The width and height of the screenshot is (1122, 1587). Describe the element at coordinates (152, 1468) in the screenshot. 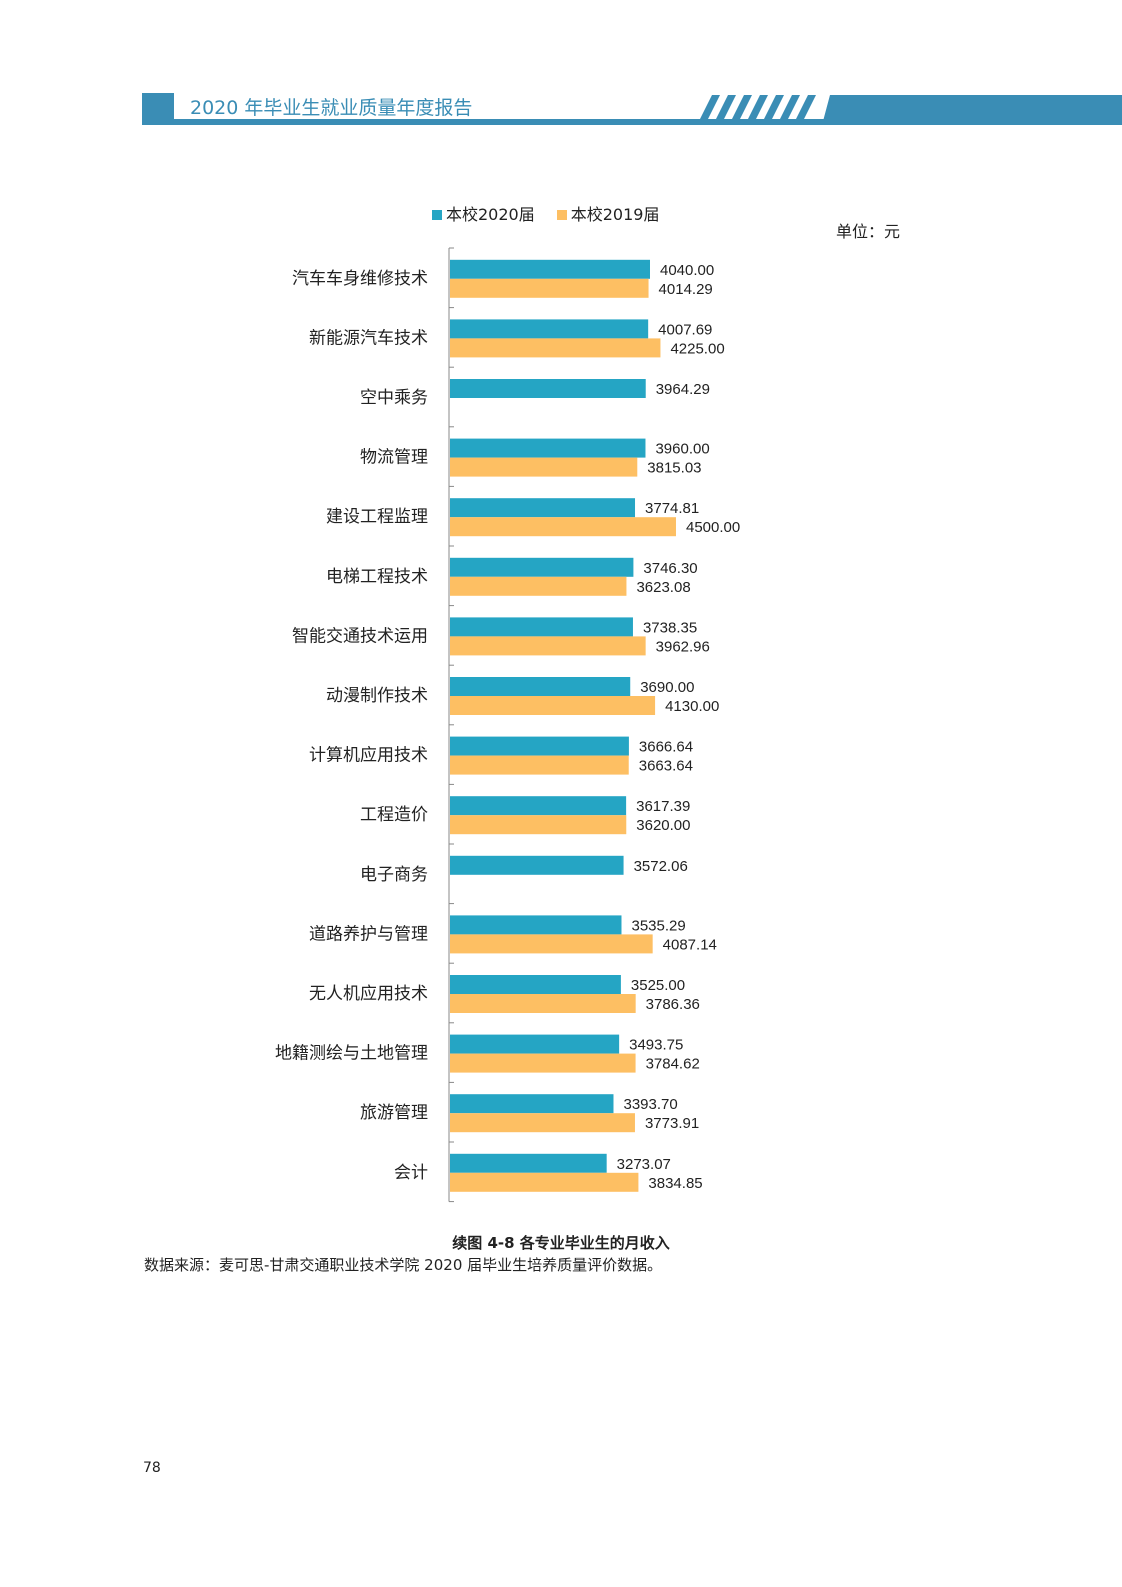

I see `page-number: 78` at that location.